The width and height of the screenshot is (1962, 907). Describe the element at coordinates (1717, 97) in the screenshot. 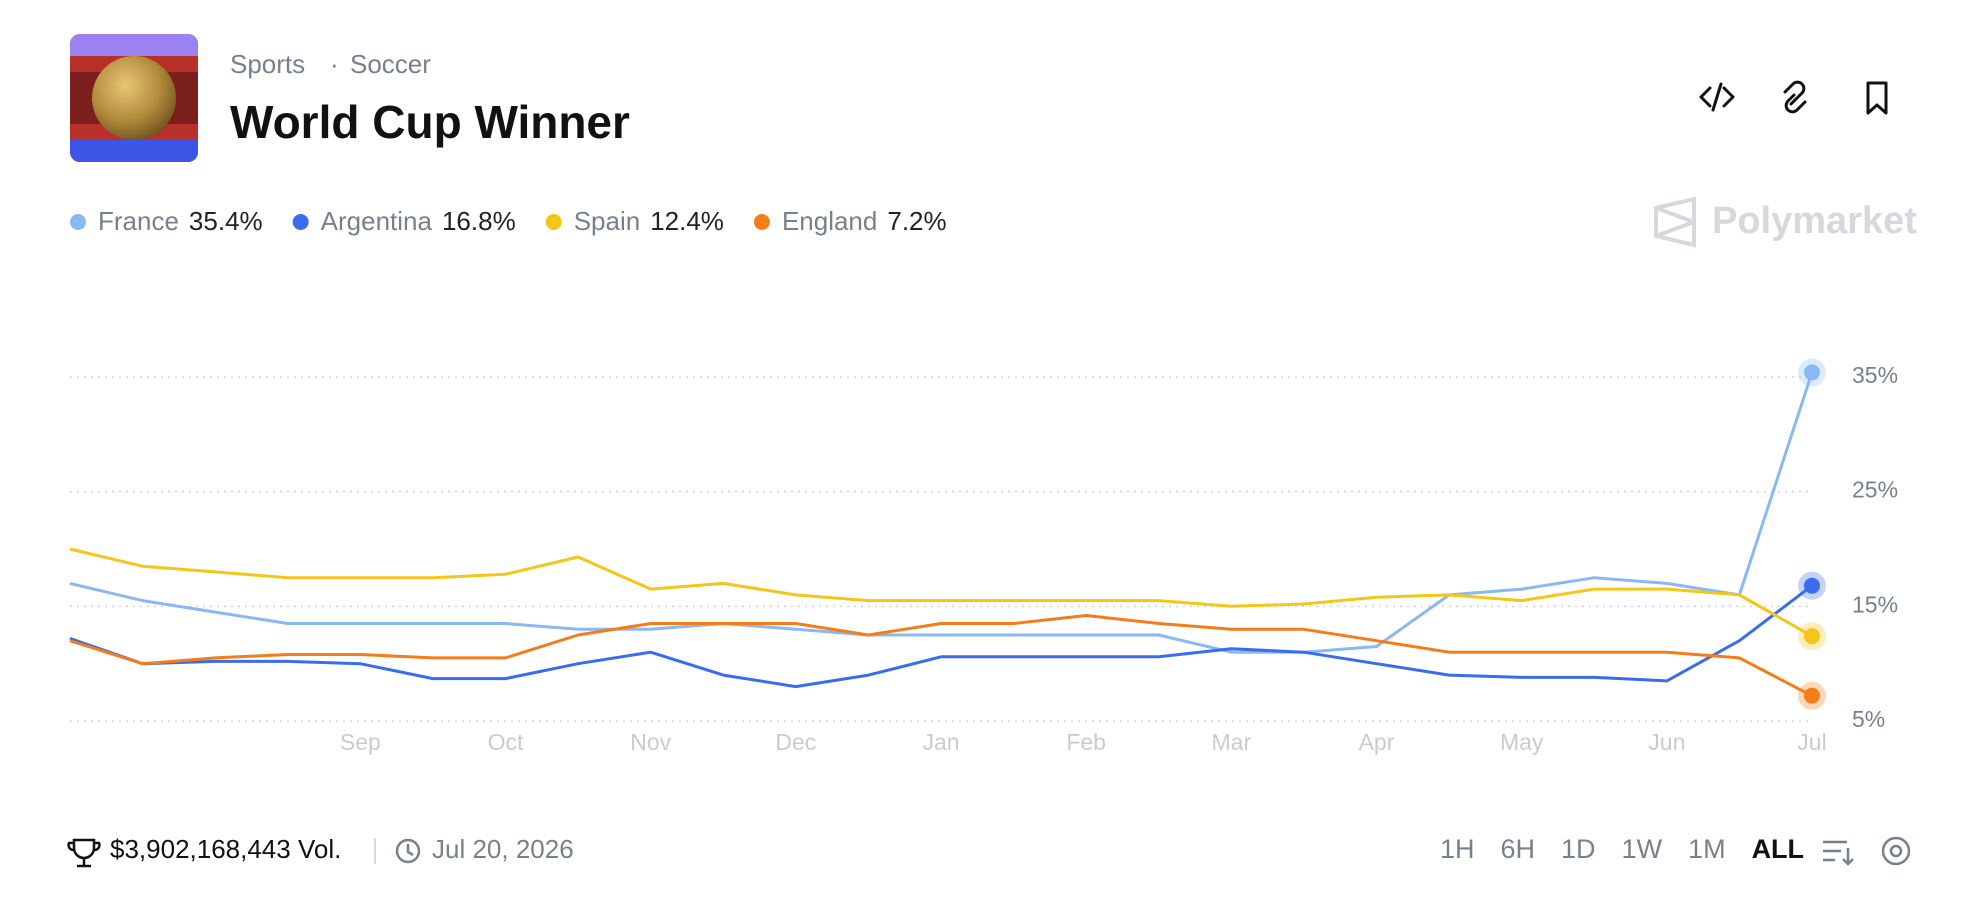

I see `embed-button` at that location.